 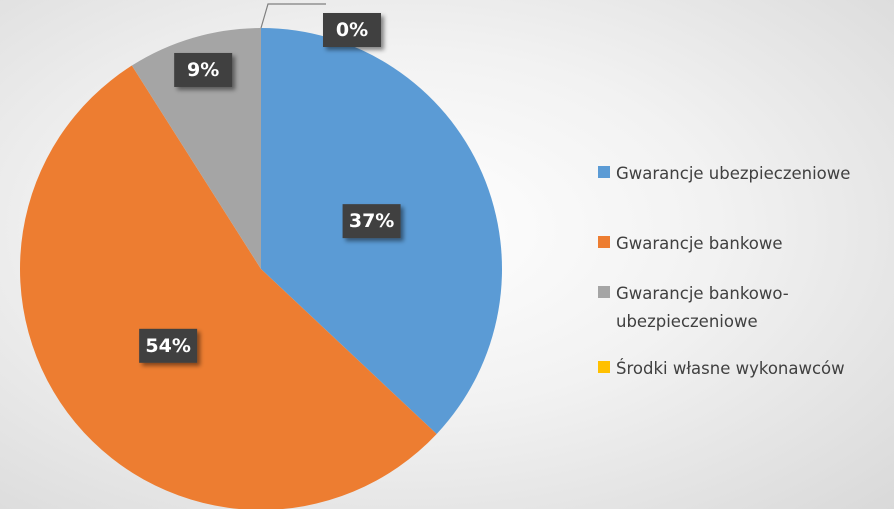 I want to click on legend-item: Gwarancje ubezpieczeniowe, so click(x=743, y=174).